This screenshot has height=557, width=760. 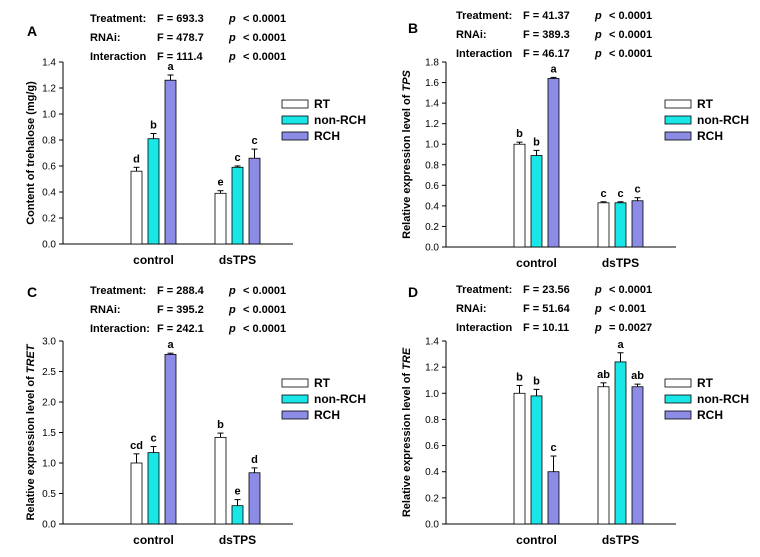 What do you see at coordinates (49, 167) in the screenshot?
I see `y-tick-label: 0.6` at bounding box center [49, 167].